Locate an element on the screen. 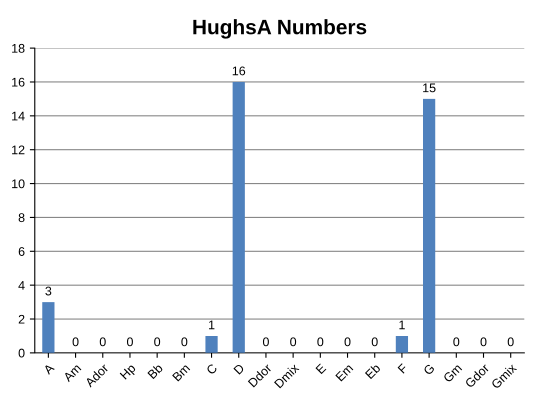  y-tick-label: 12 is located at coordinates (18, 150).